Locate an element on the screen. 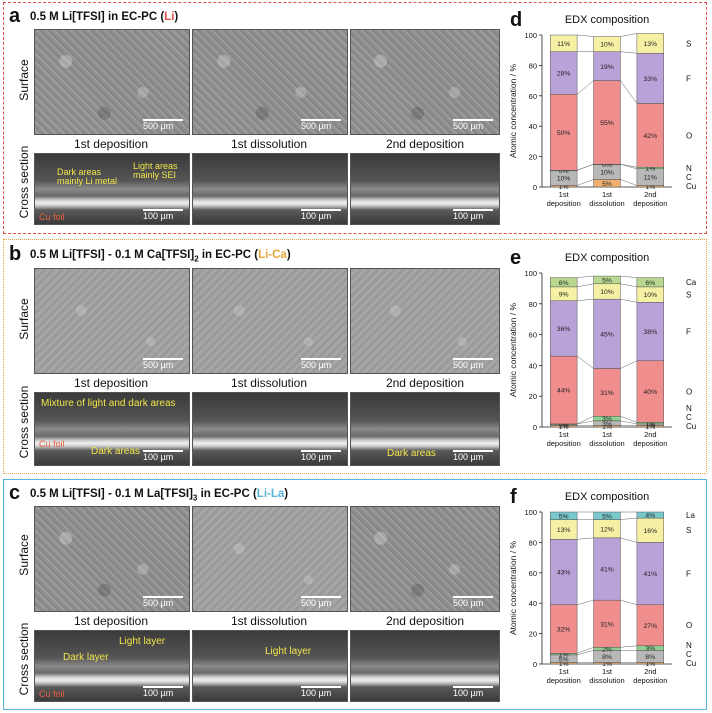 This screenshot has width=712, height=713. x-tick-label: 1st is located at coordinates (607, 194).